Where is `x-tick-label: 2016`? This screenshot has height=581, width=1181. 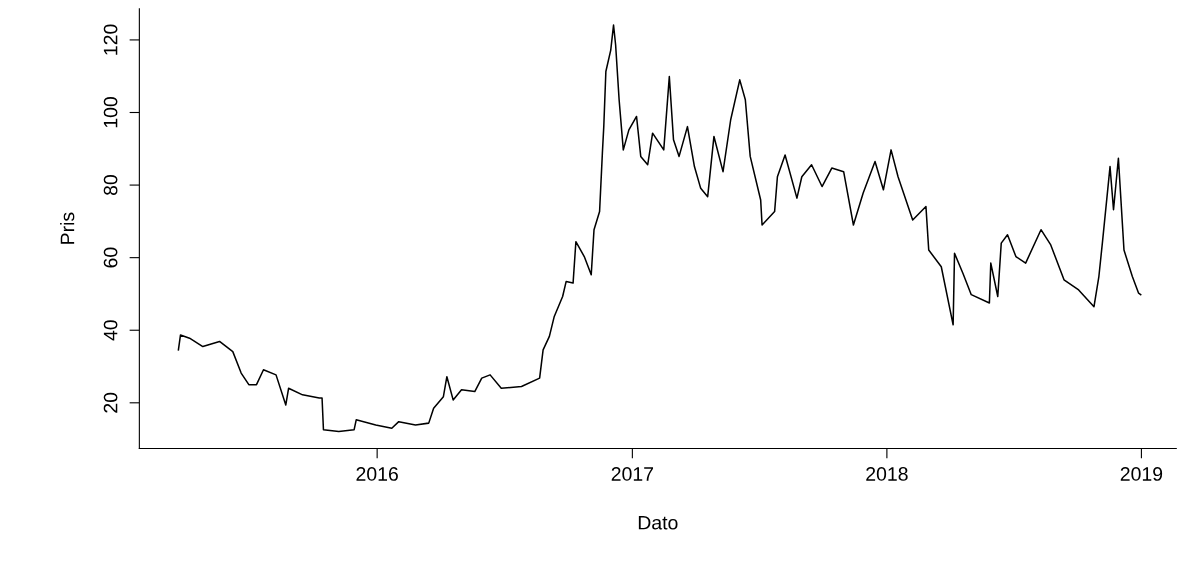 x-tick-label: 2016 is located at coordinates (377, 474).